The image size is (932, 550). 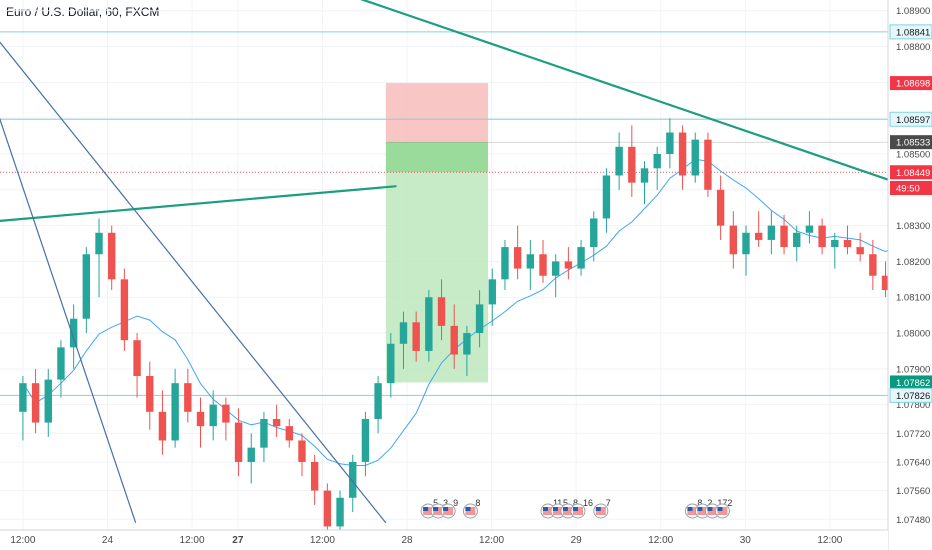 What do you see at coordinates (746, 540) in the screenshot?
I see `time-tick-label: 30` at bounding box center [746, 540].